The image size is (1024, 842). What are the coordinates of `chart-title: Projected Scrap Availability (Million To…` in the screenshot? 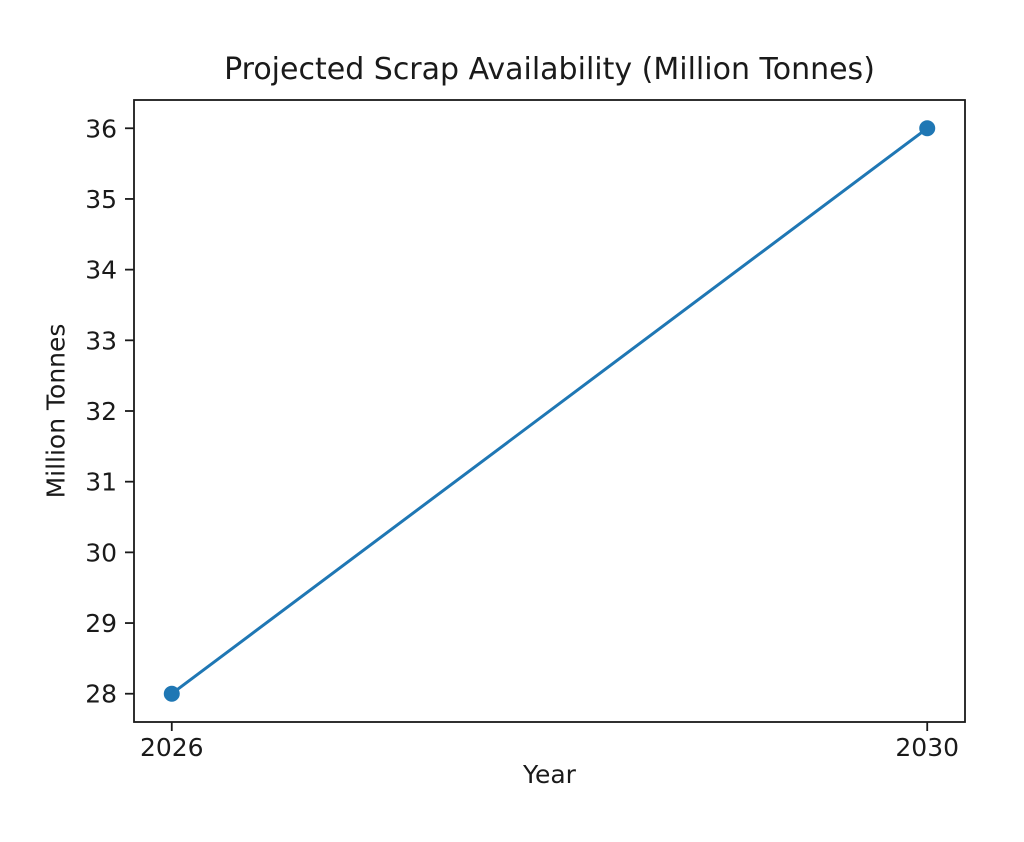 It's located at (549, 69).